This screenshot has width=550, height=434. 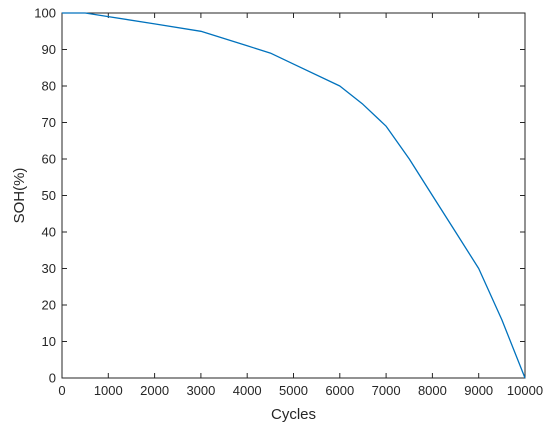 I want to click on y-tick-label: 40, so click(x=49, y=232).